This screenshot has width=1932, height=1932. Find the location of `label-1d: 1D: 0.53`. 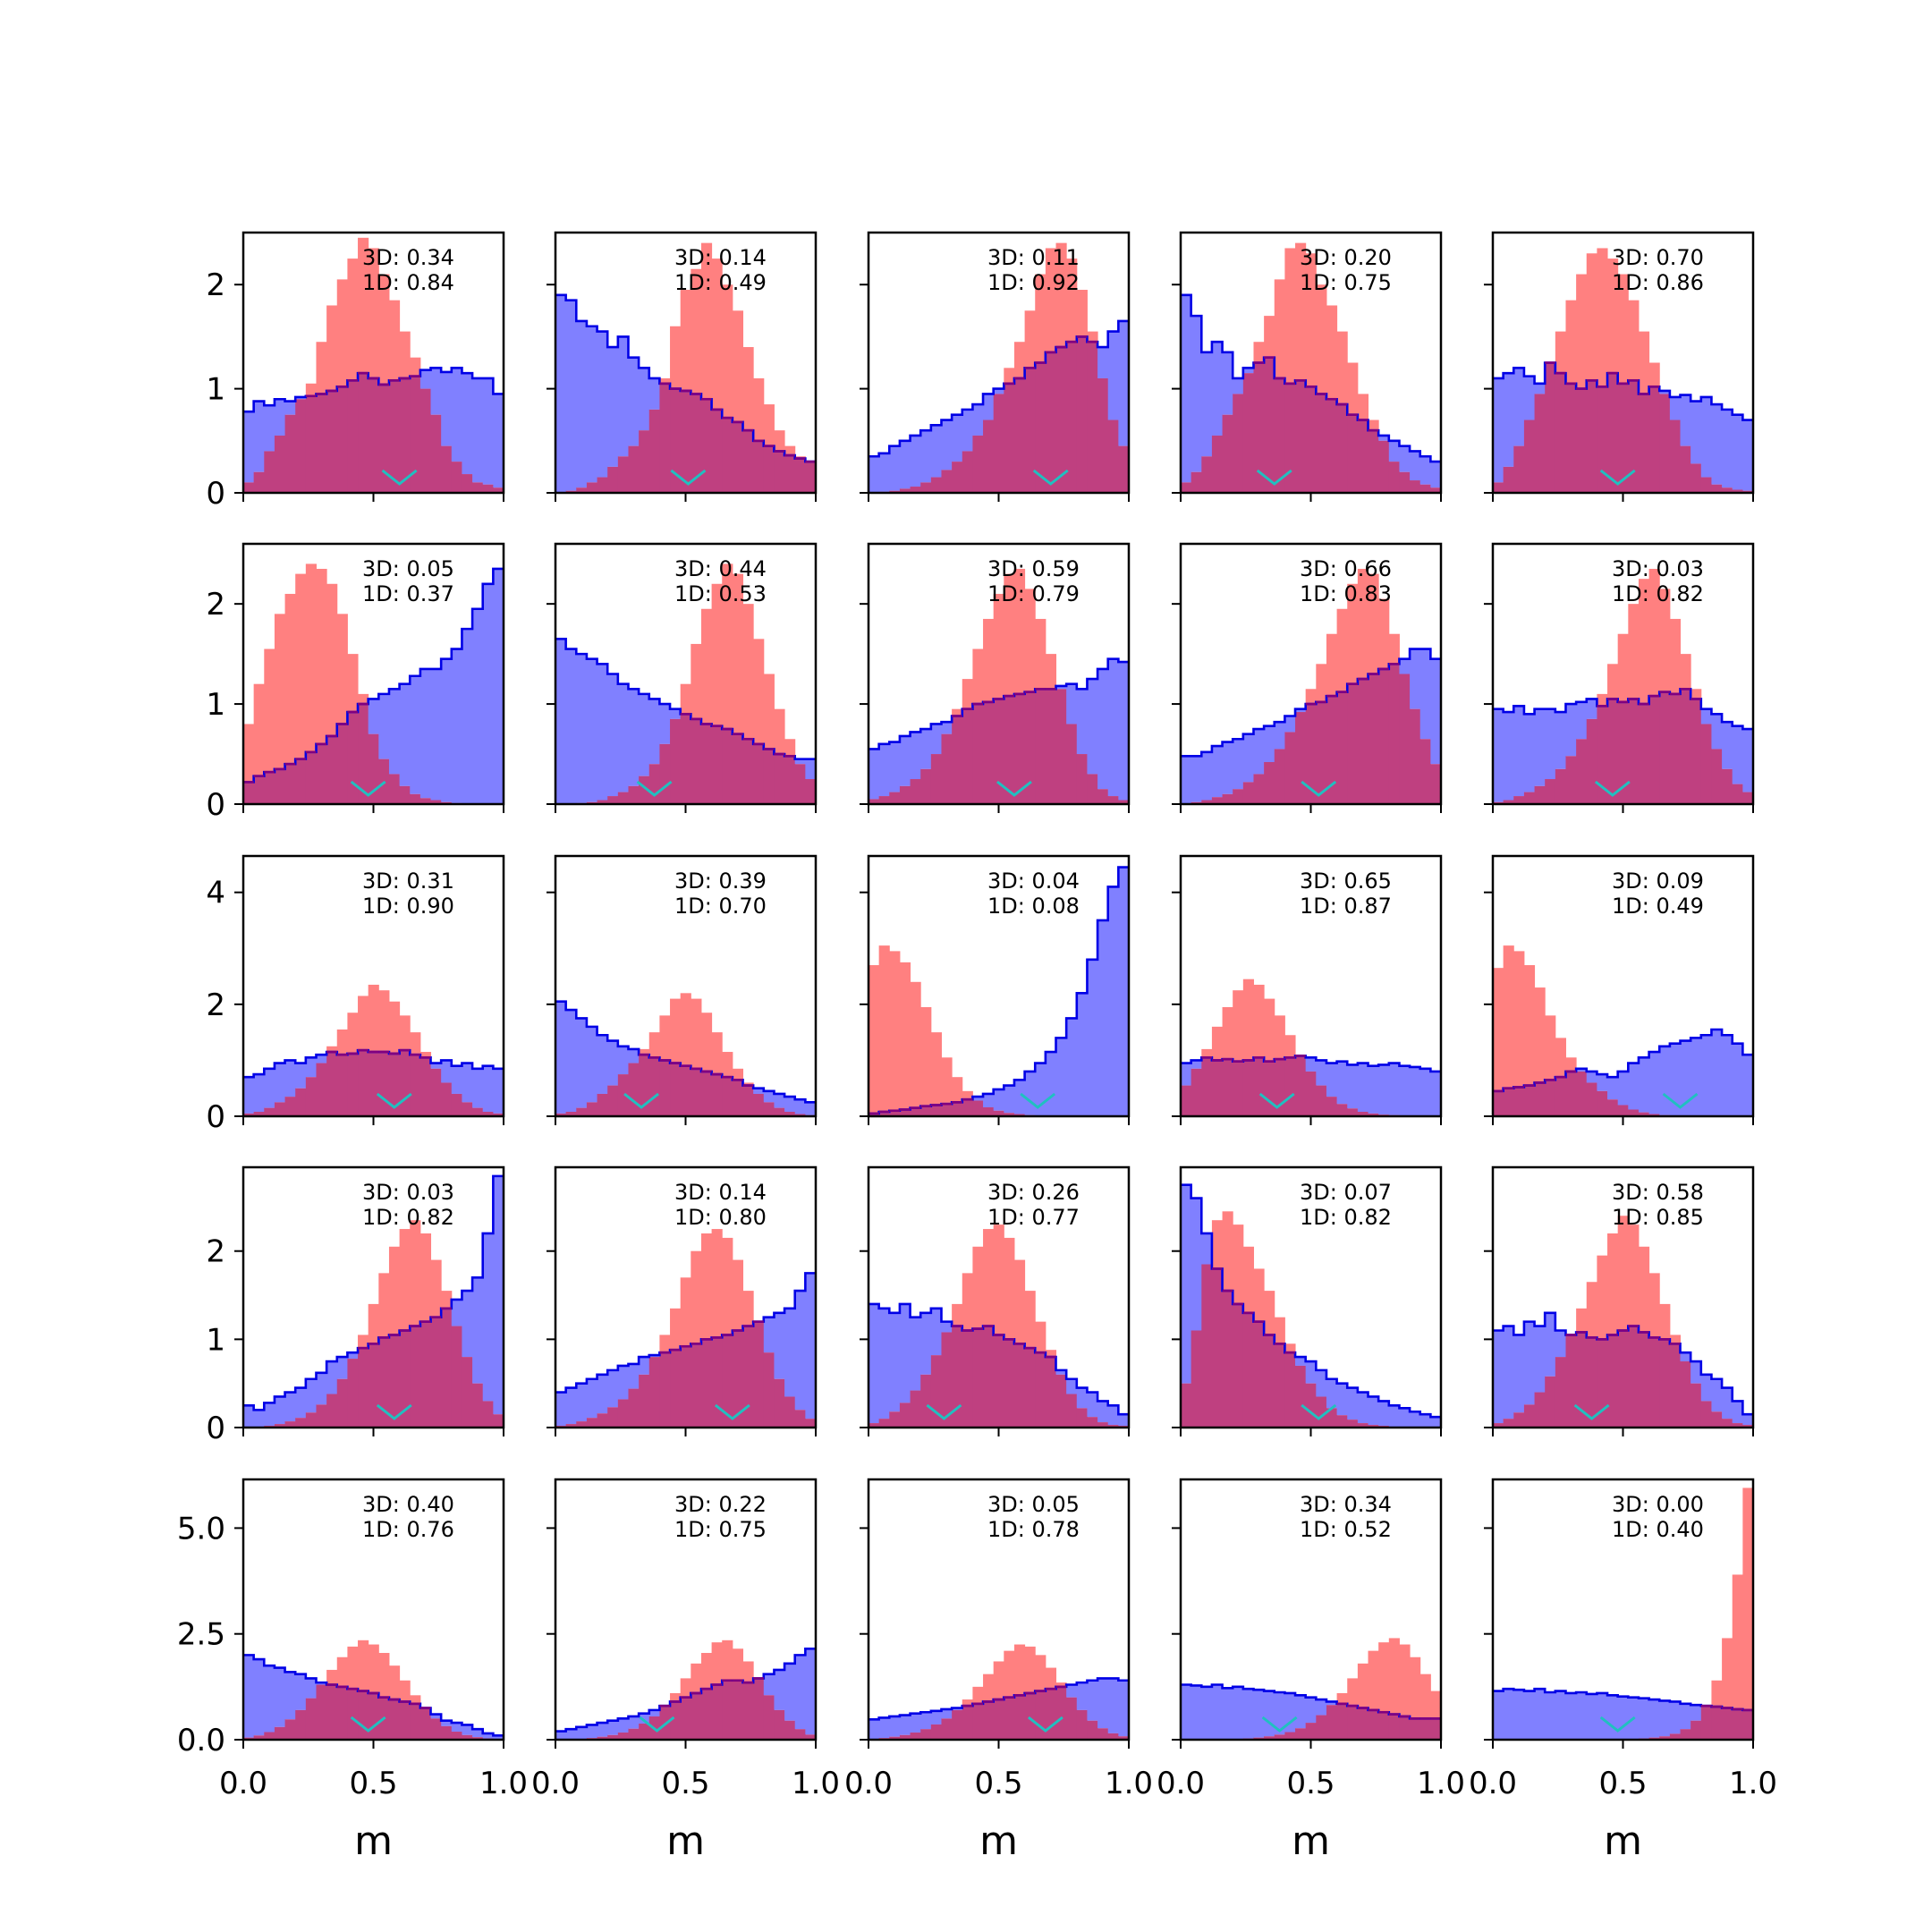

label-1d: 1D: 0.53 is located at coordinates (720, 593).